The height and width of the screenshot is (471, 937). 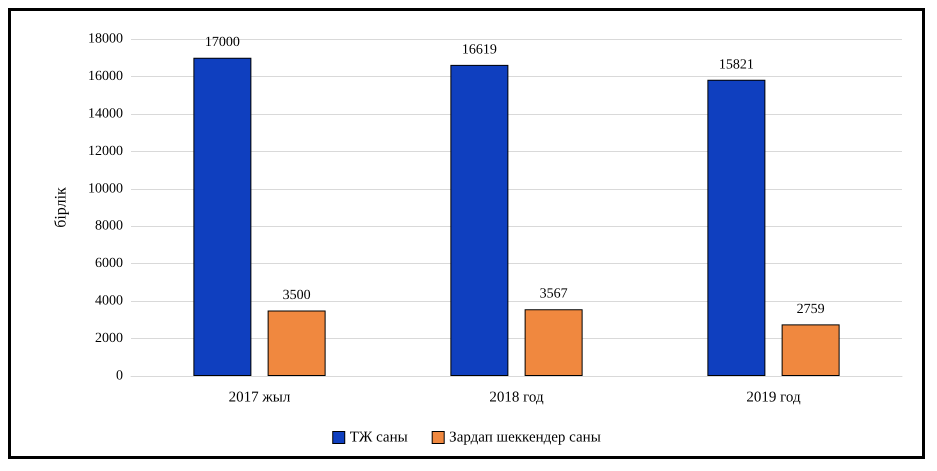 What do you see at coordinates (516, 398) in the screenshot?
I see `x-tick-label: 2018 год` at bounding box center [516, 398].